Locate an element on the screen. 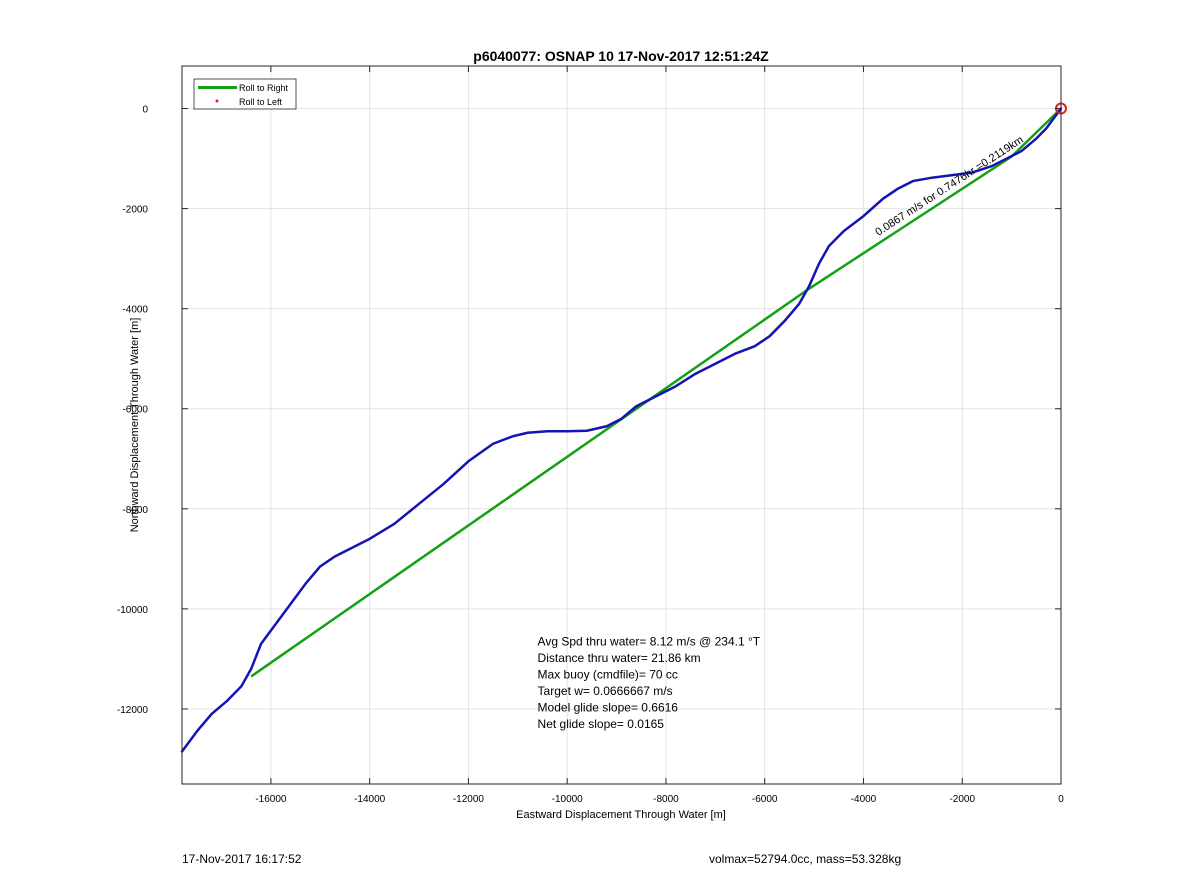 Image resolution: width=1200 pixels, height=885 pixels. footer-timestamp: 17-Nov-2017 16:17:52 is located at coordinates (242, 859).